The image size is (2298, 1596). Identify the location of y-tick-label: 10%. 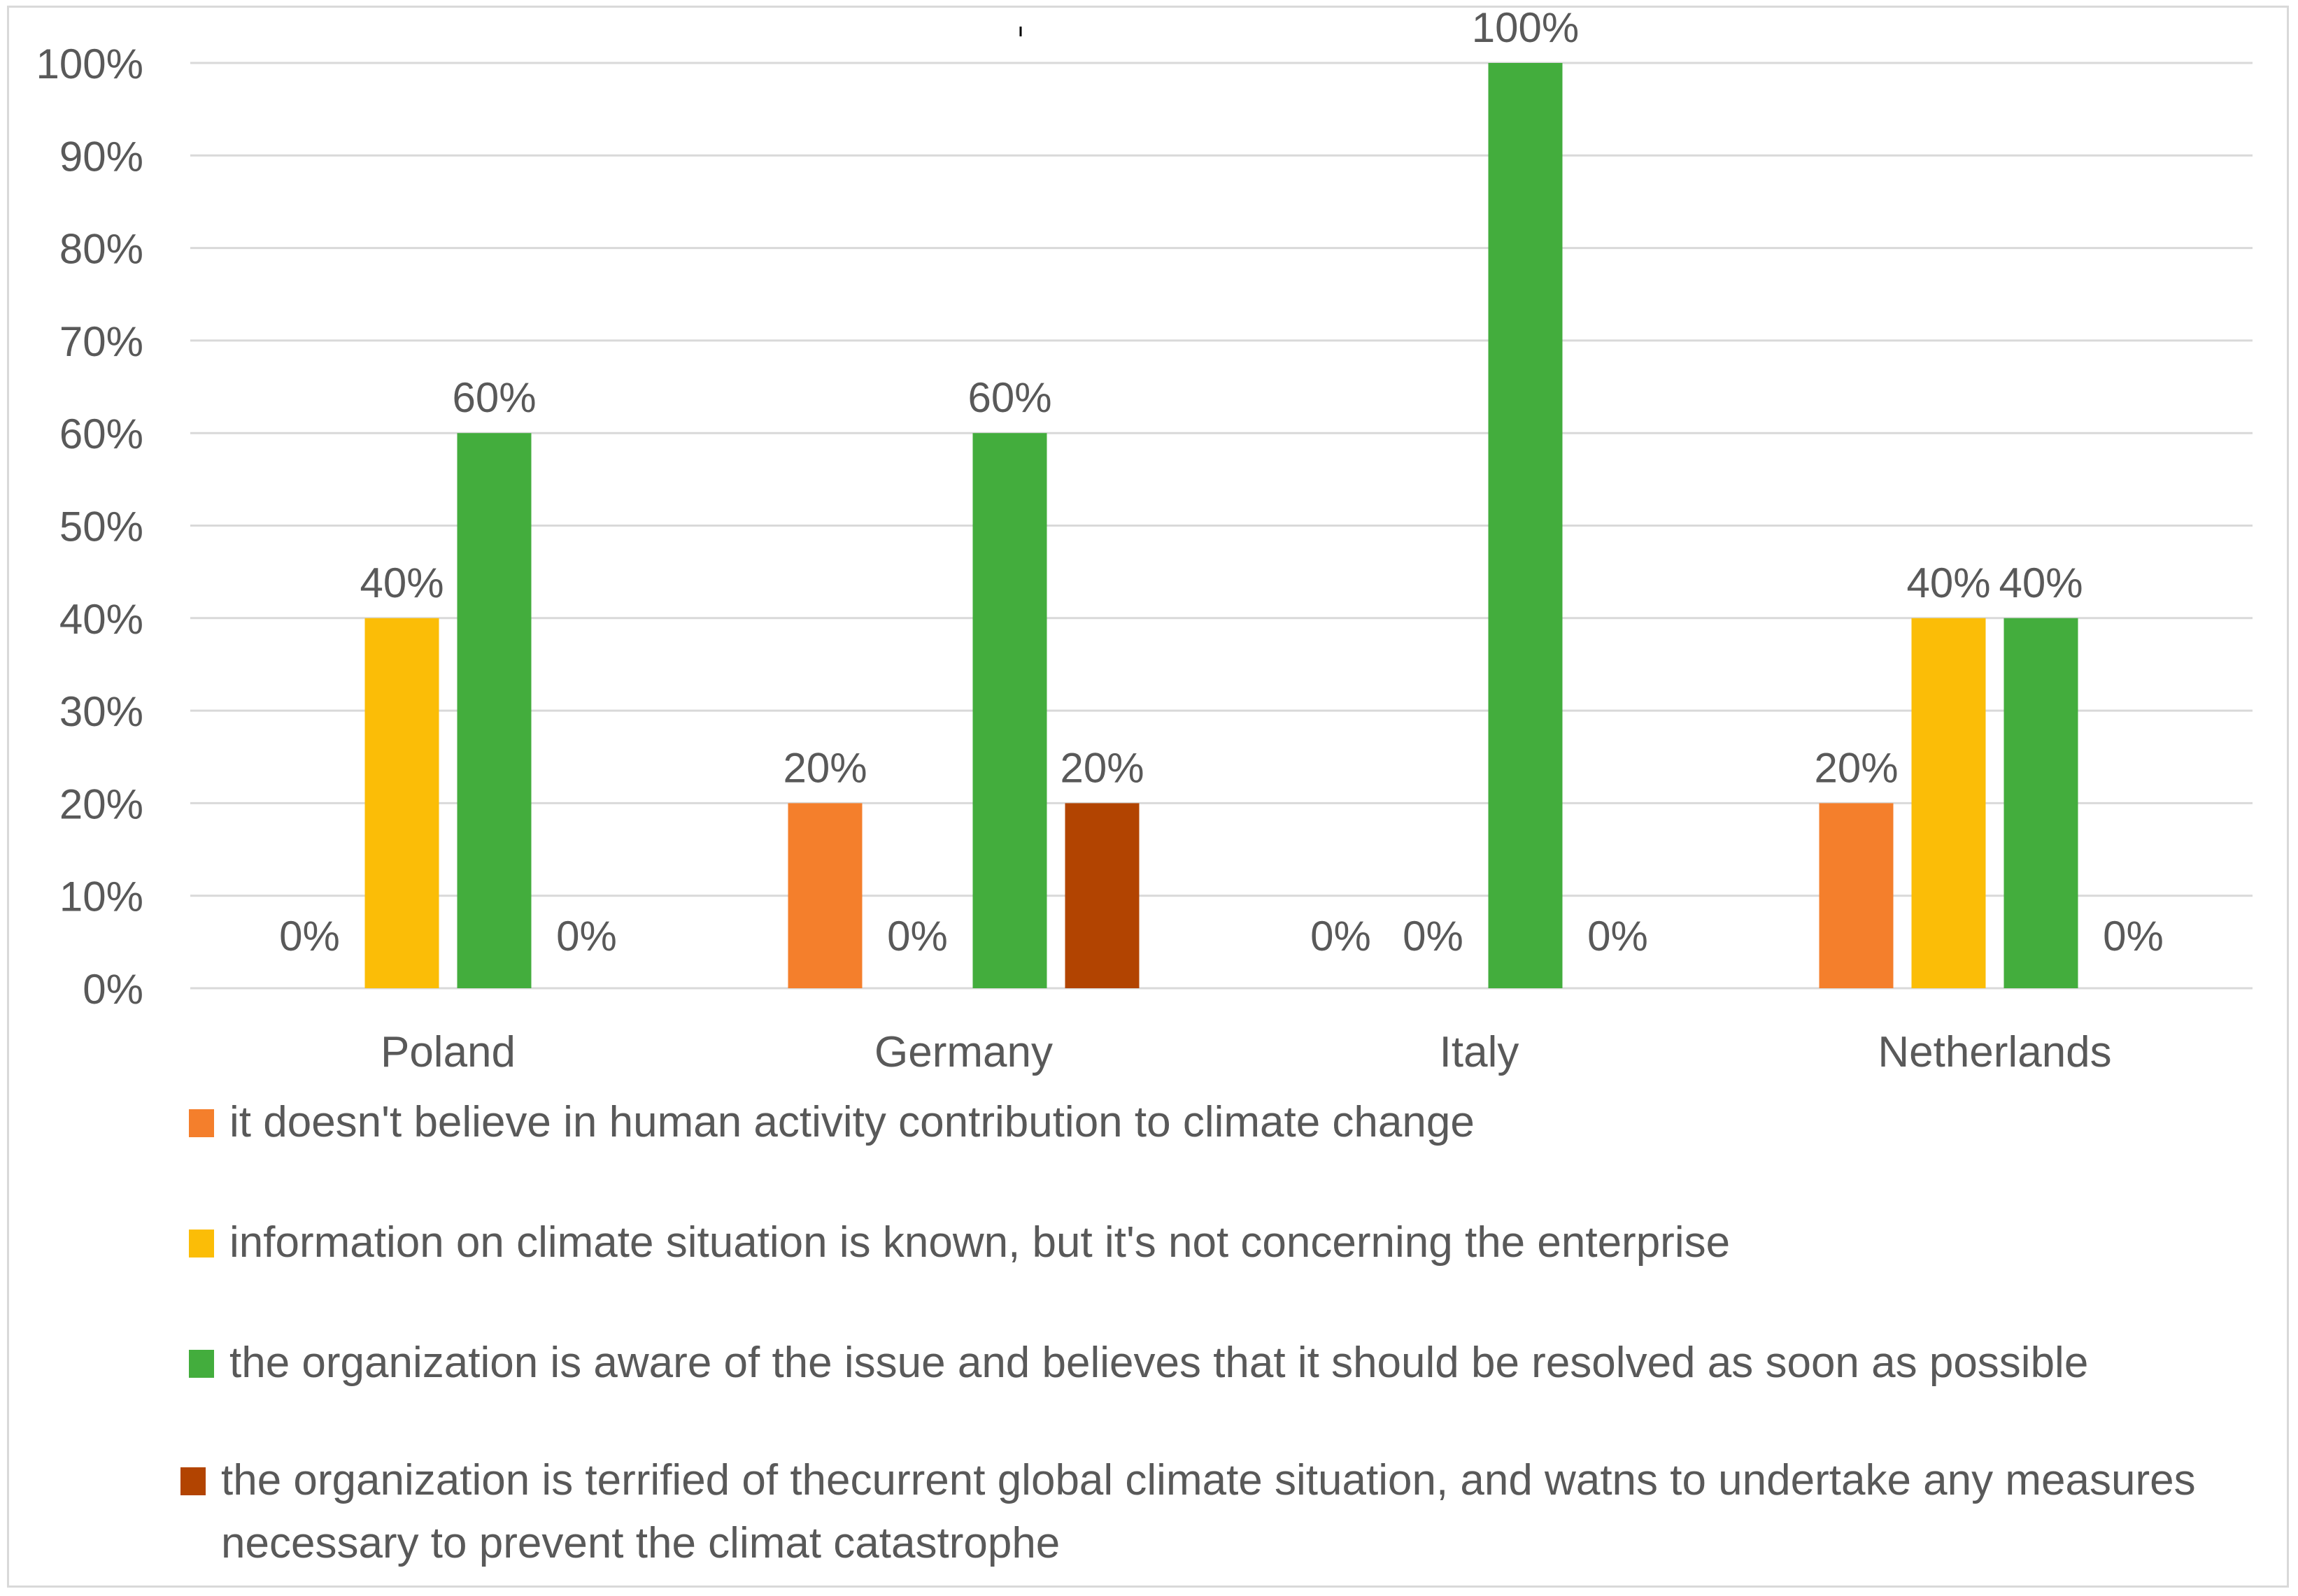
(101, 897).